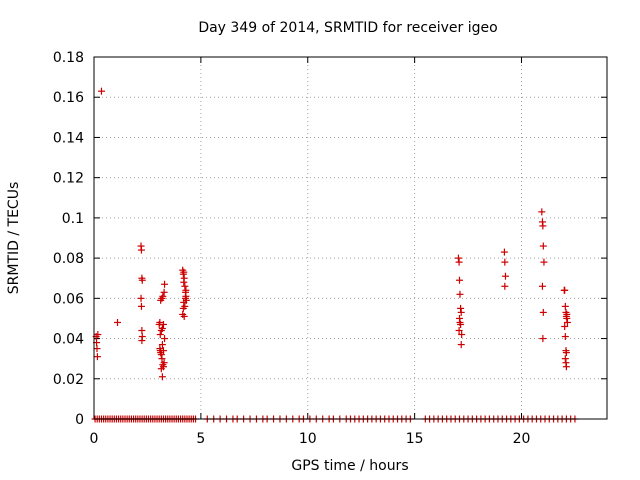  I want to click on x-tick-labels: 0 5 10 15 20, so click(310, 439).